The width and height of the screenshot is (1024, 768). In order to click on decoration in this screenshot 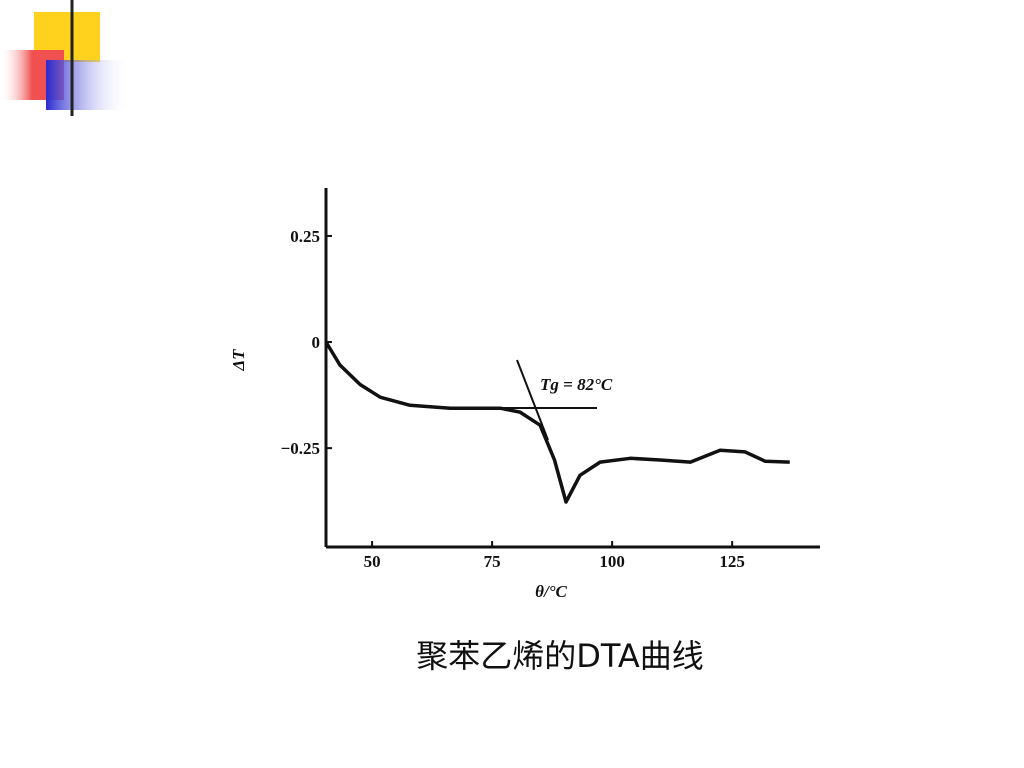, I will do `click(500, 58)`.